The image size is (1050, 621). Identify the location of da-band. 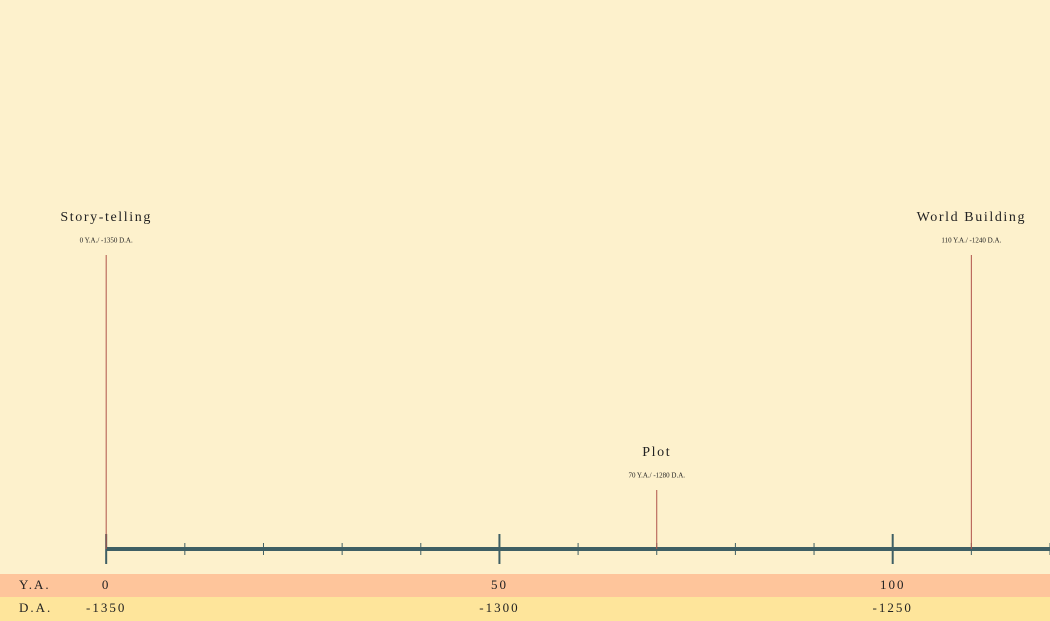
(525, 609).